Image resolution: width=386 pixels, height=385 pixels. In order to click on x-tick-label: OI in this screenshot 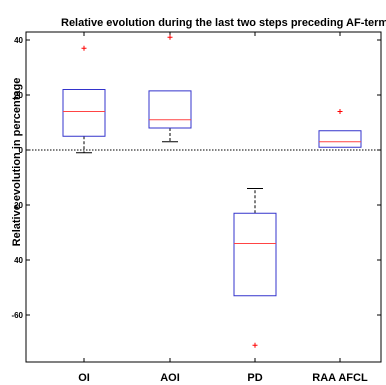, I will do `click(84, 378)`.